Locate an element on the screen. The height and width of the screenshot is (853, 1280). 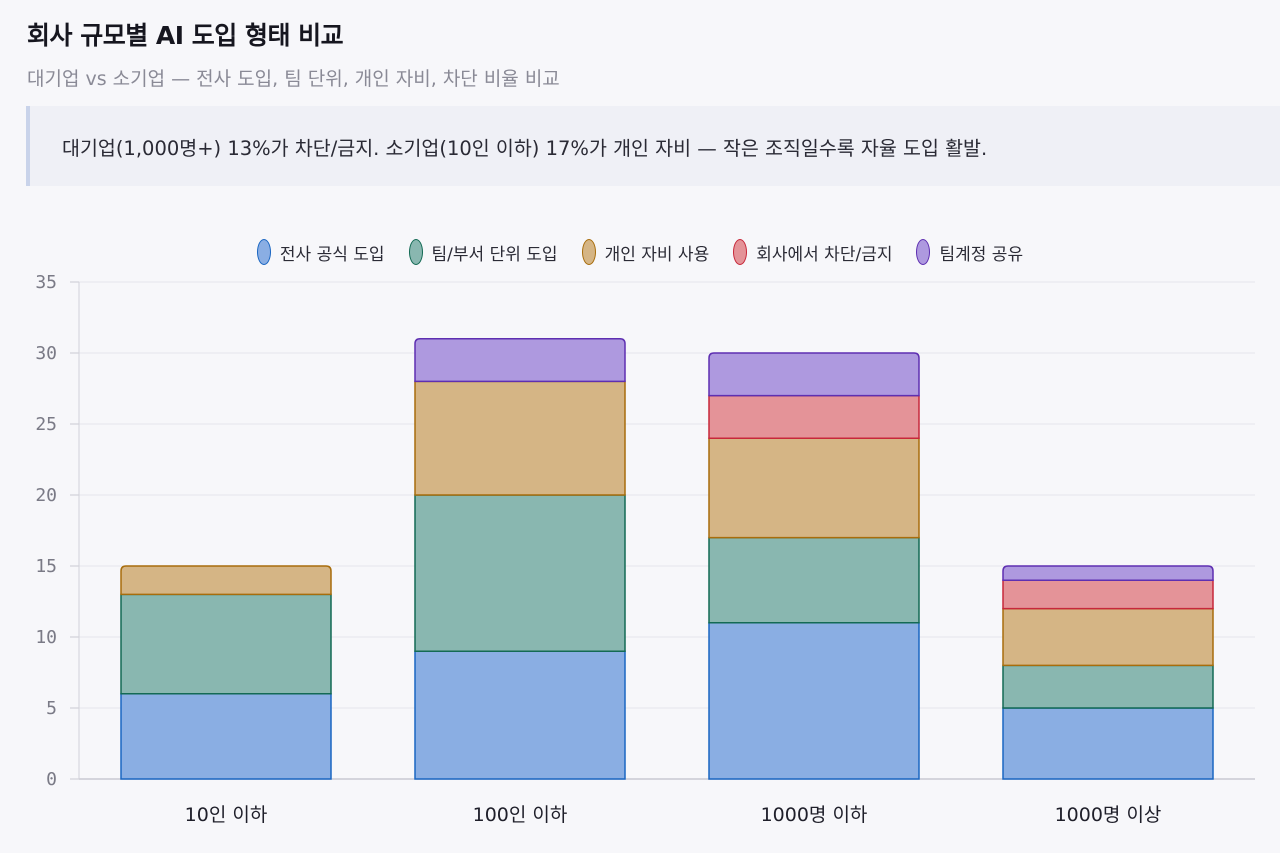
x-tick-label: 1000명 이상 is located at coordinates (1108, 815).